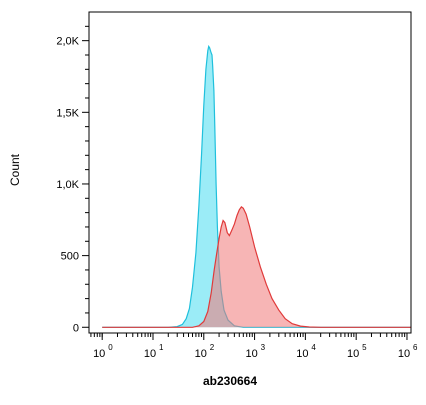  I want to click on x-axis-label: ab230664, so click(230, 381).